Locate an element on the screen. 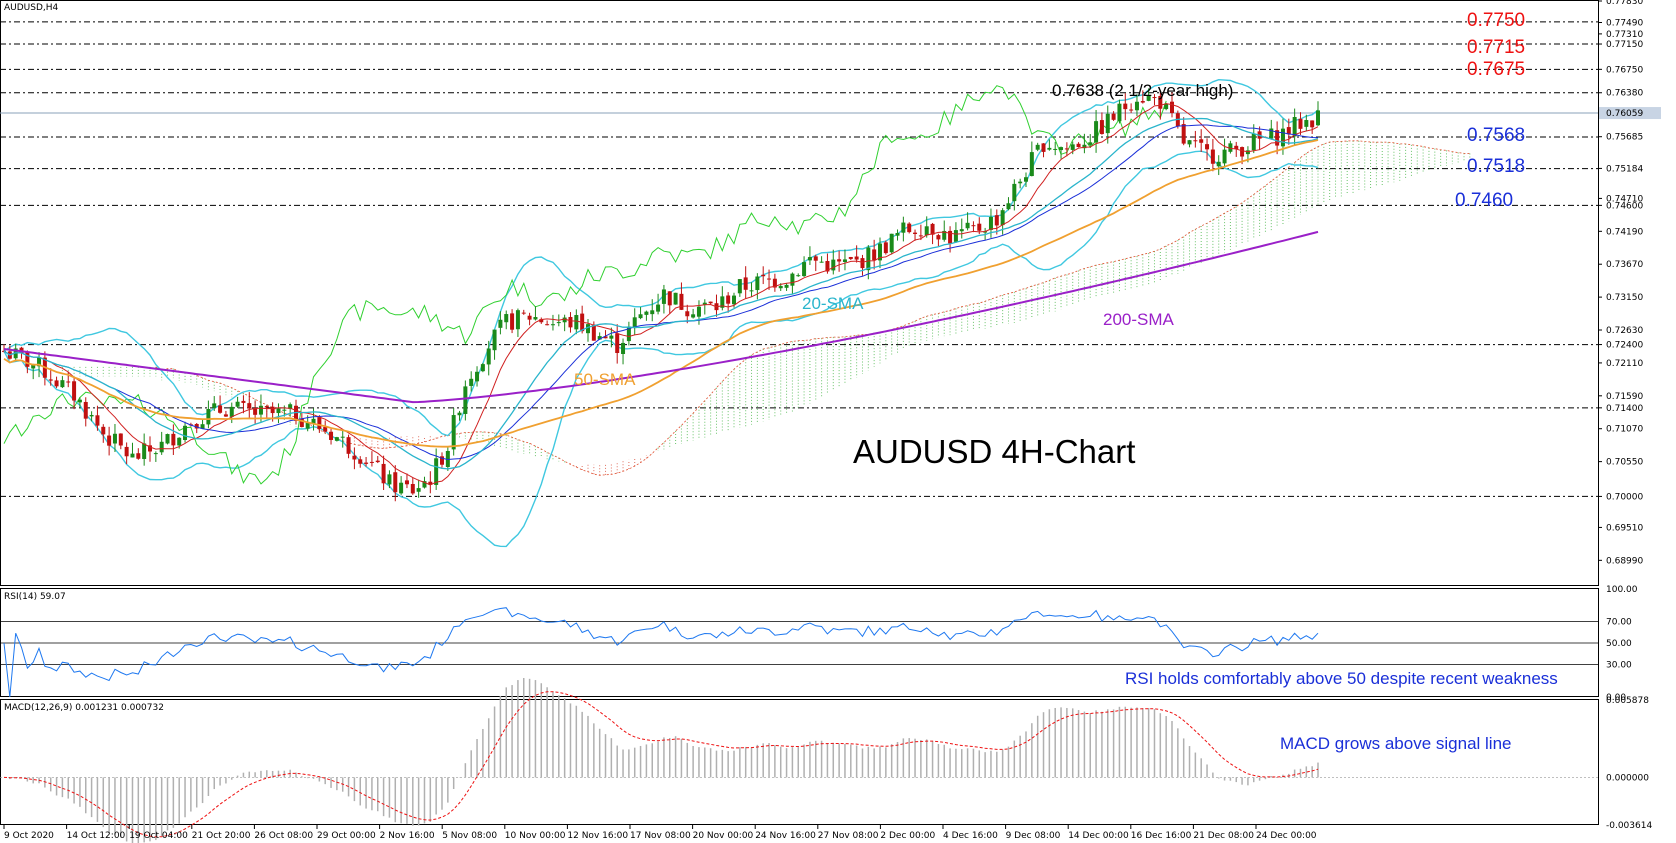  y-tick-label: 0.74600 is located at coordinates (1624, 206).